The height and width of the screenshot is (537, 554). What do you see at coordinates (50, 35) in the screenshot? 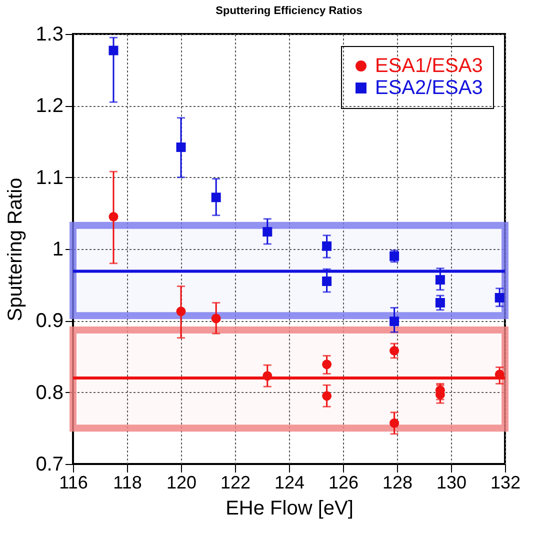
I see `y-tick-label: 1.3` at bounding box center [50, 35].